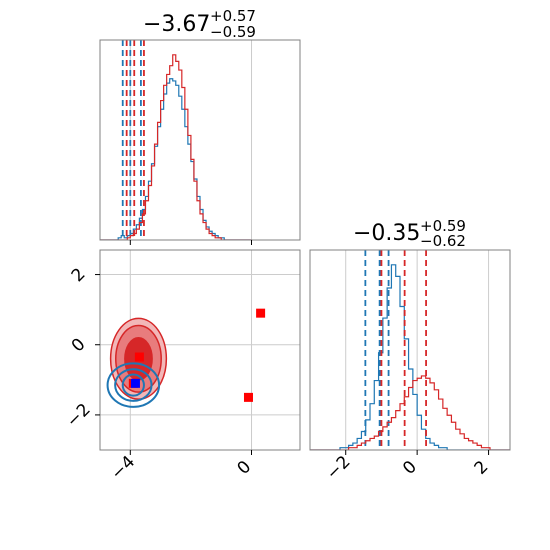 The width and height of the screenshot is (550, 550). I want to click on top-left-title-minus: −0.59, so click(233, 32).